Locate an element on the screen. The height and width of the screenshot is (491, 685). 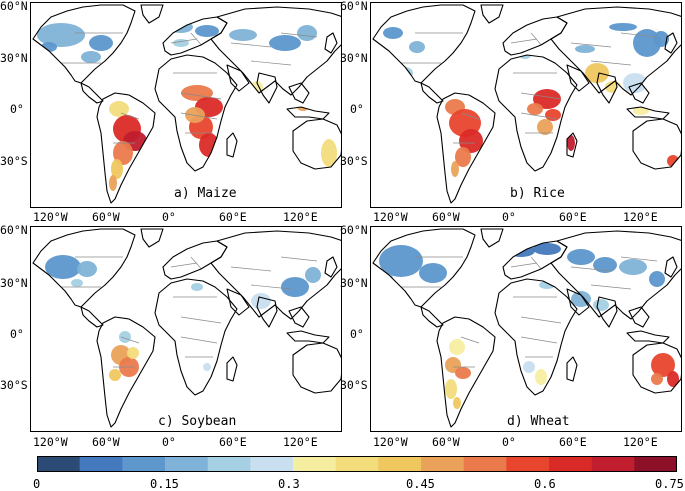
lon-label-120e: 120°E is located at coordinates (300, 217).